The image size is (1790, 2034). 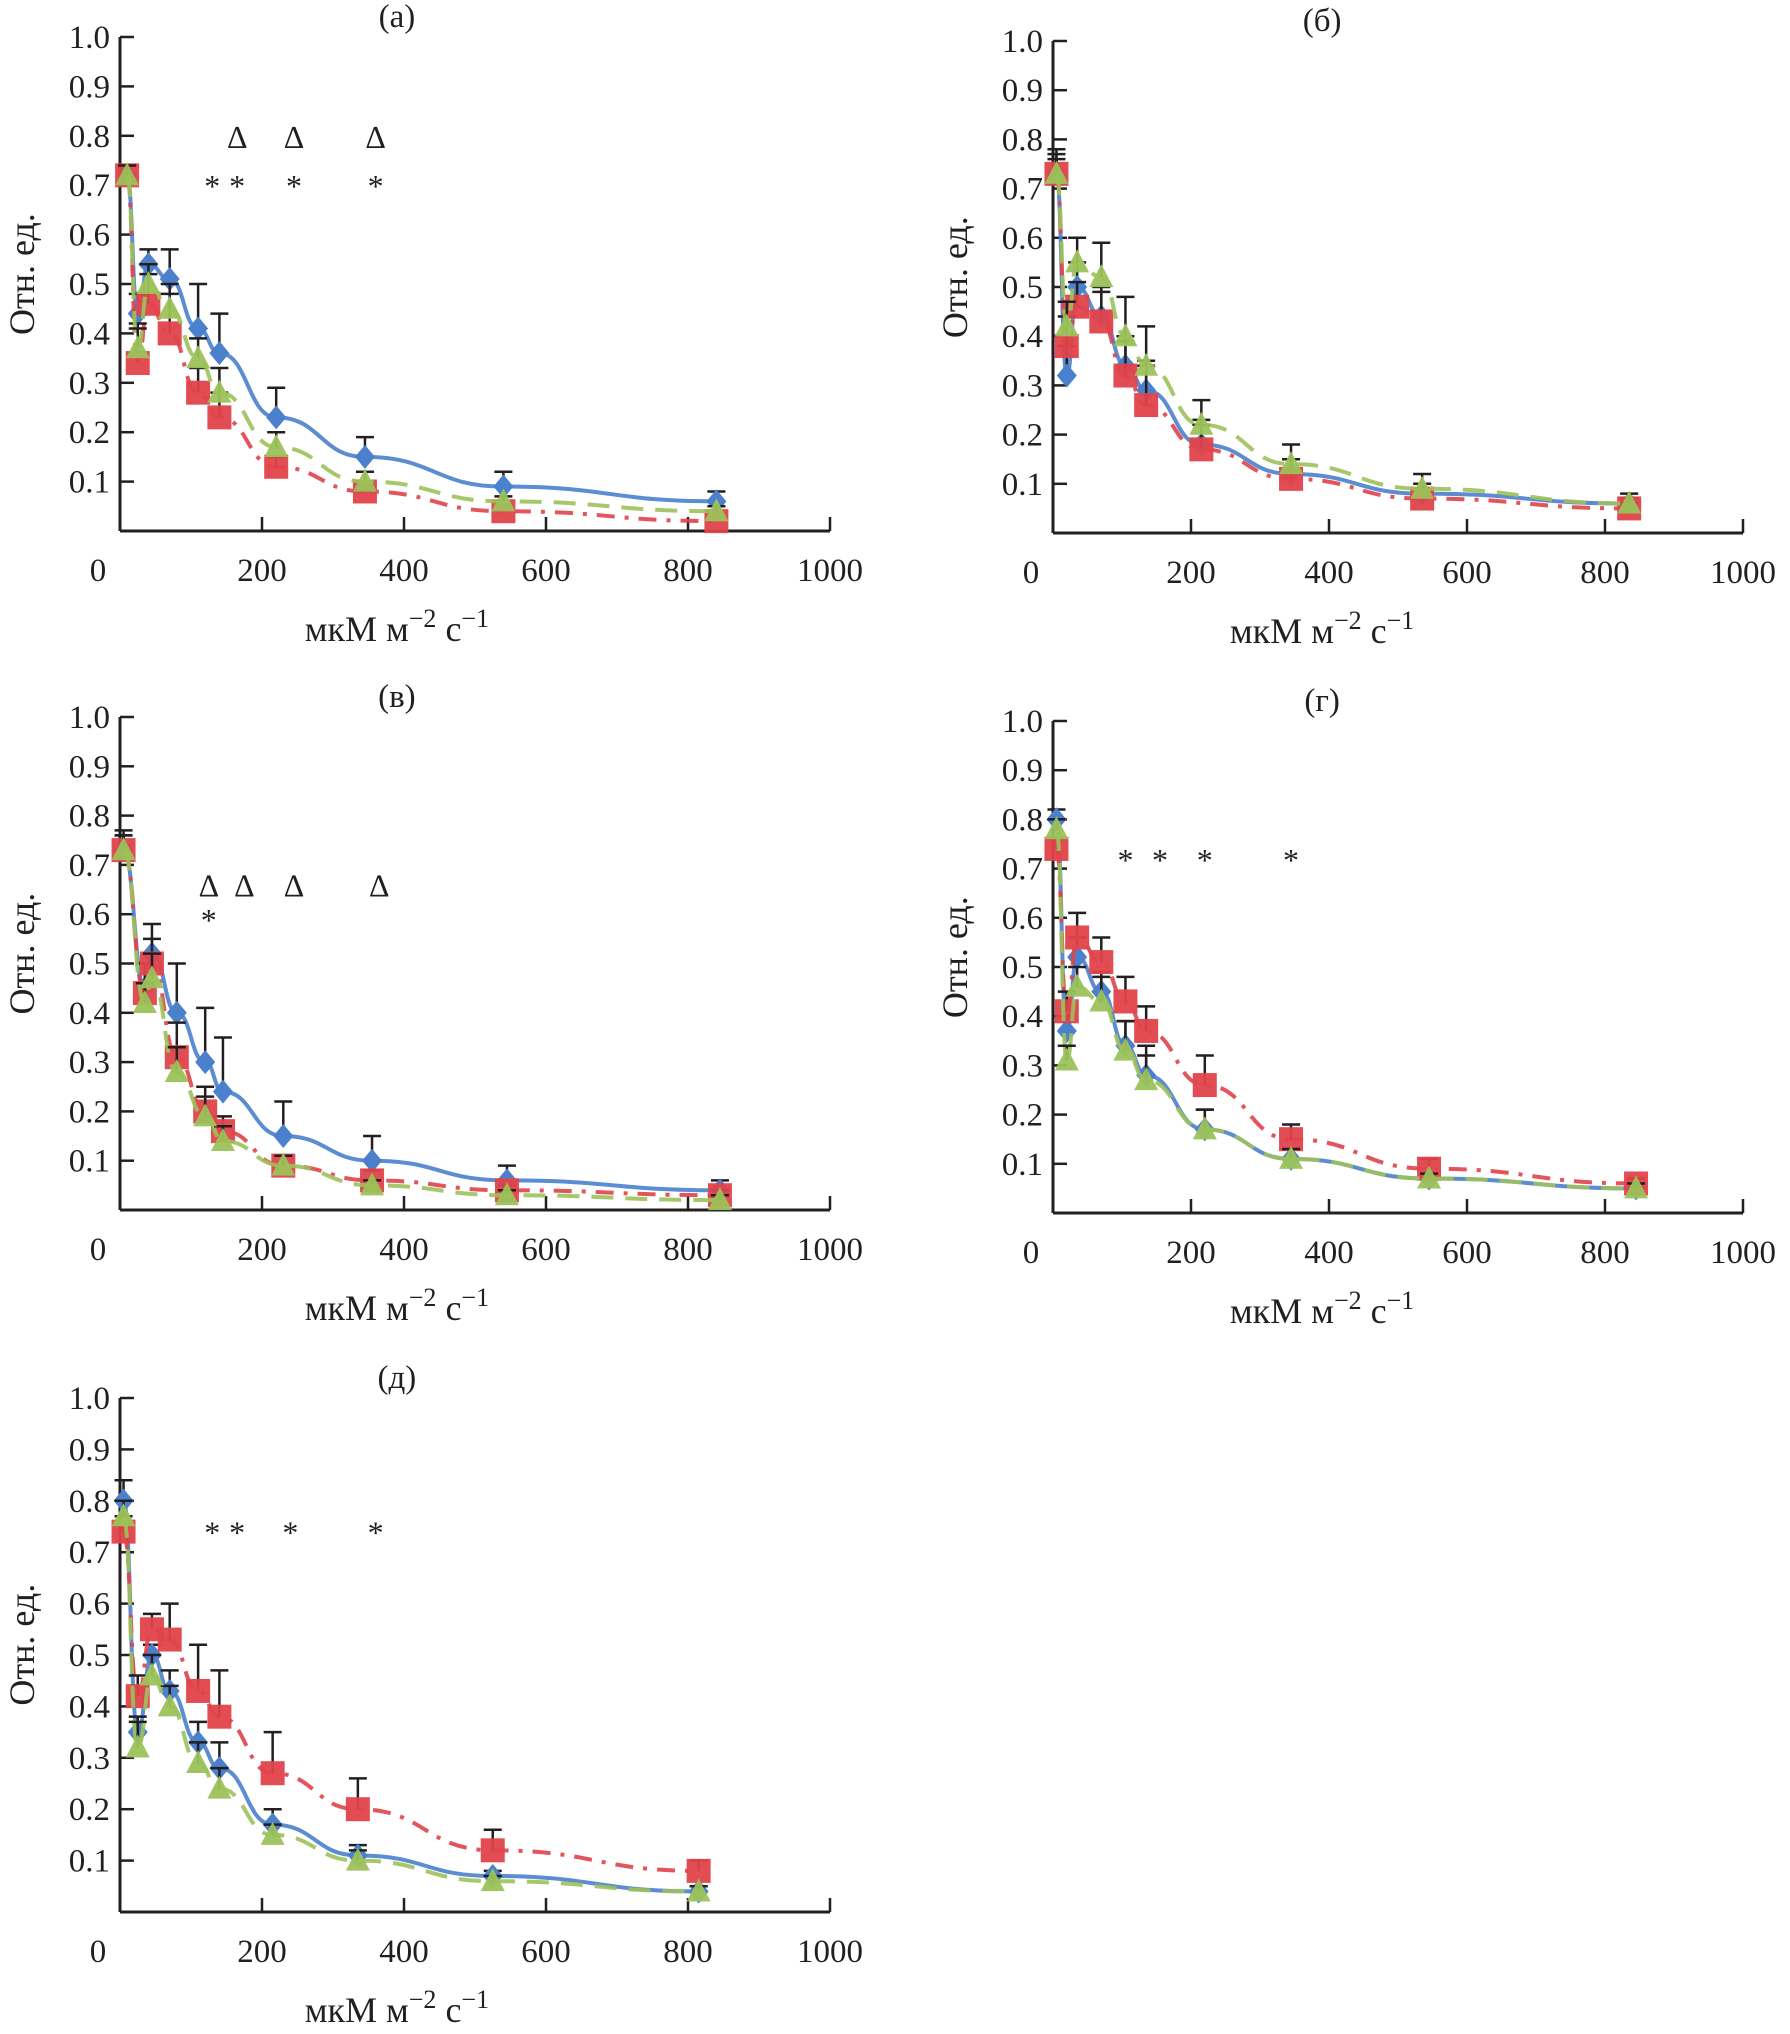 What do you see at coordinates (262, 1952) in the screenshot?
I see `x-tick-label: 200` at bounding box center [262, 1952].